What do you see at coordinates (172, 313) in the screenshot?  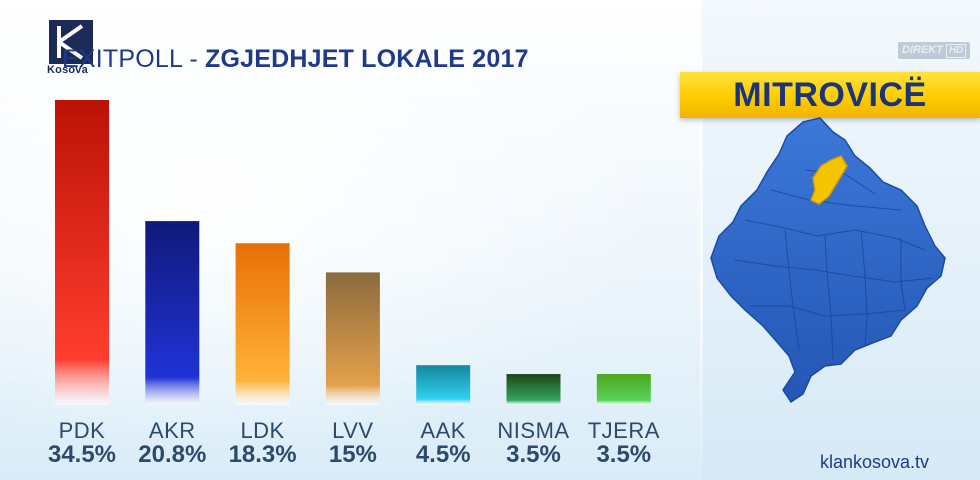 I see `bar-akr` at bounding box center [172, 313].